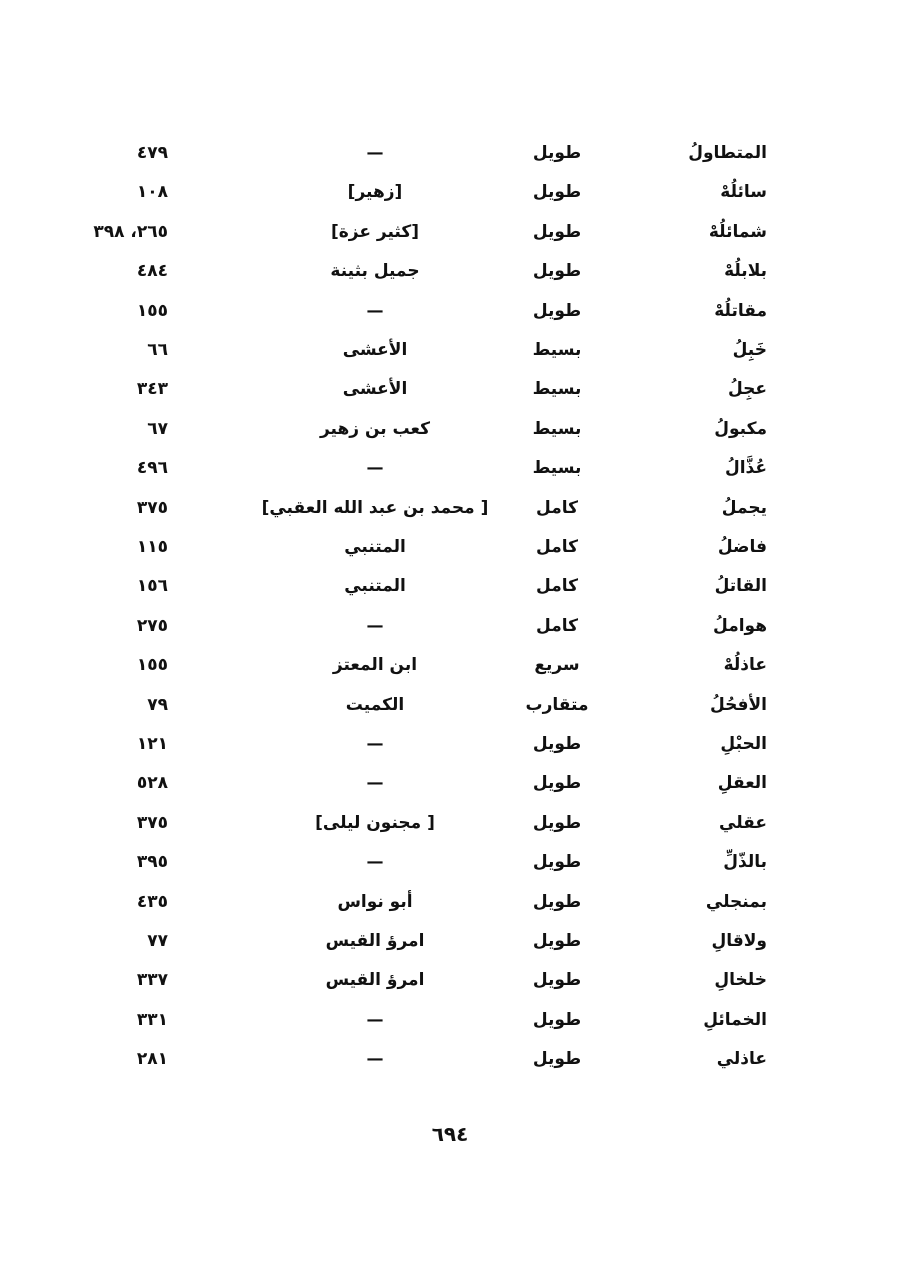  I want to click on rhyme-word: عجِلُ, so click(747, 389).